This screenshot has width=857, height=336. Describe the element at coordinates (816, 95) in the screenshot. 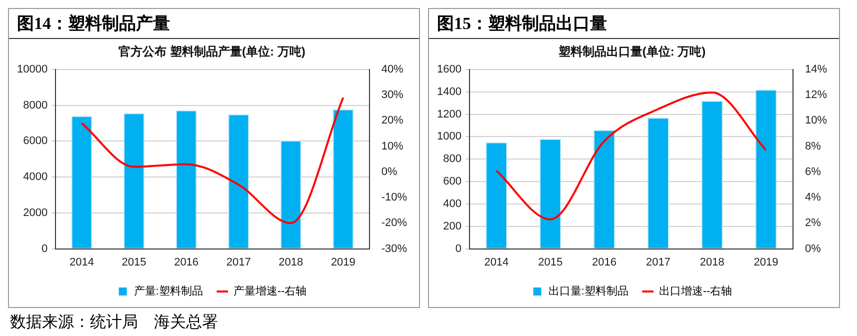

I see `y2-tick-label: 12%` at that location.